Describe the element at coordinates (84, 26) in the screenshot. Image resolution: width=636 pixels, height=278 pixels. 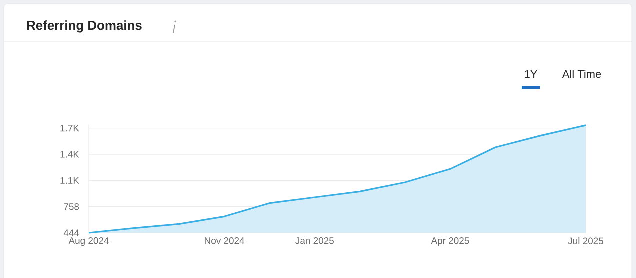
I see `chart-title: Referring Domains` at that location.